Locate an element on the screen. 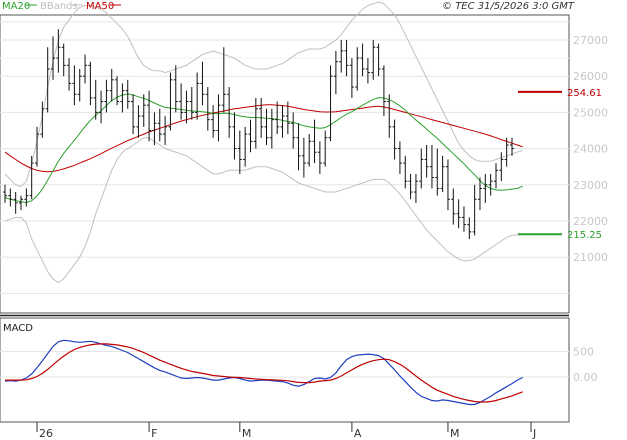 This screenshot has width=627, height=440. level-label: 254.61 is located at coordinates (584, 93).